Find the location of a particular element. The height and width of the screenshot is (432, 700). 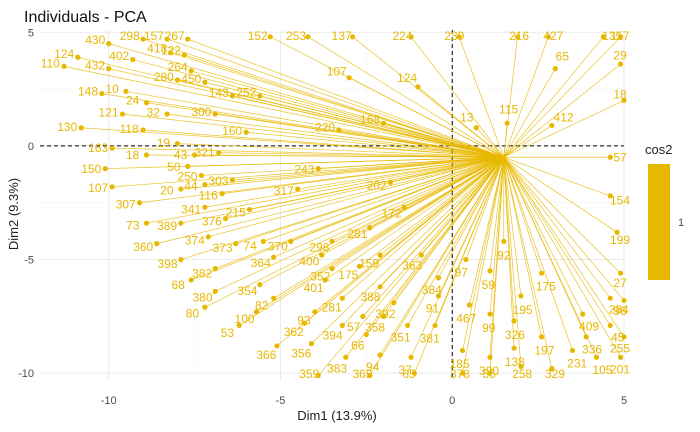

point-label: 390 is located at coordinates (489, 371).